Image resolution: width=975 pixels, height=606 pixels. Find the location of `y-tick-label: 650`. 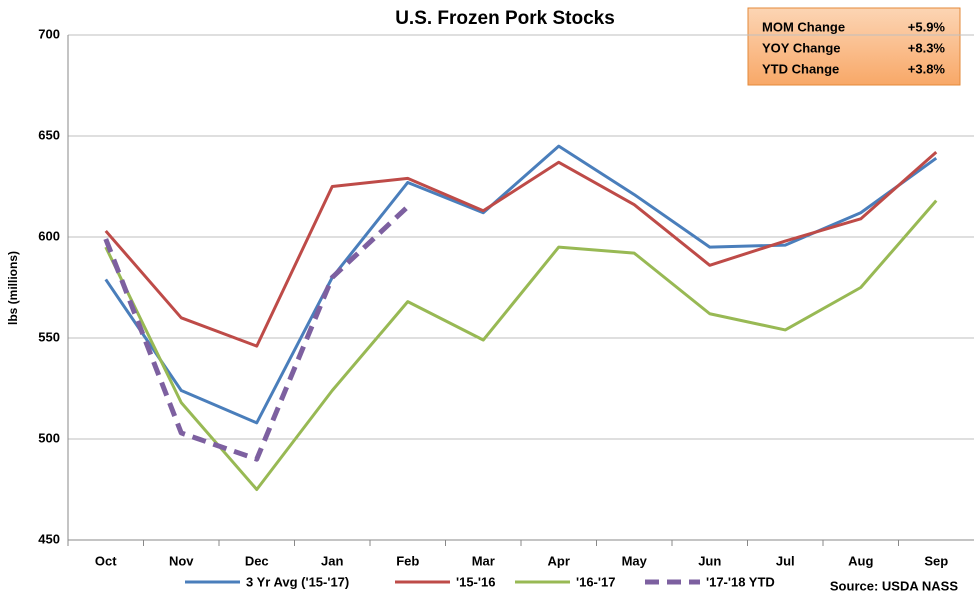

y-tick-label: 650 is located at coordinates (49, 134).